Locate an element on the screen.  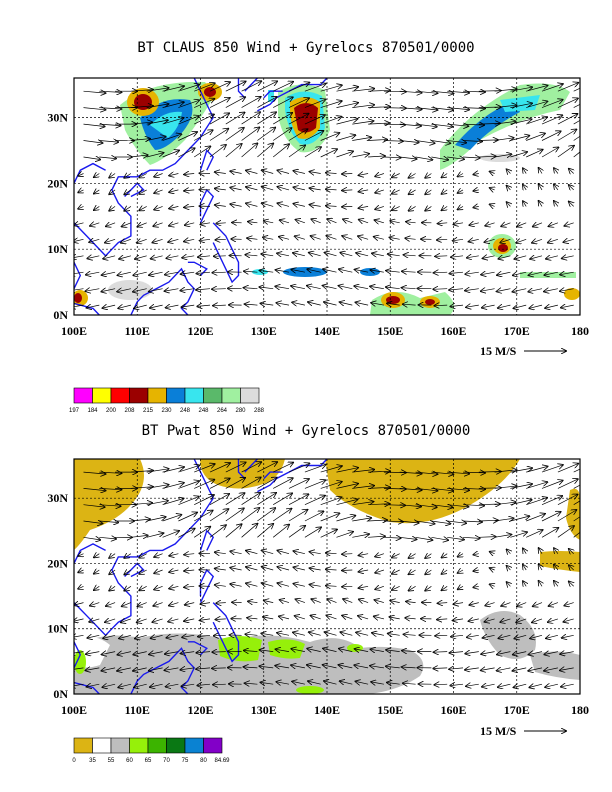
longitude-tick-label: 130E is located at coordinates (264, 331).